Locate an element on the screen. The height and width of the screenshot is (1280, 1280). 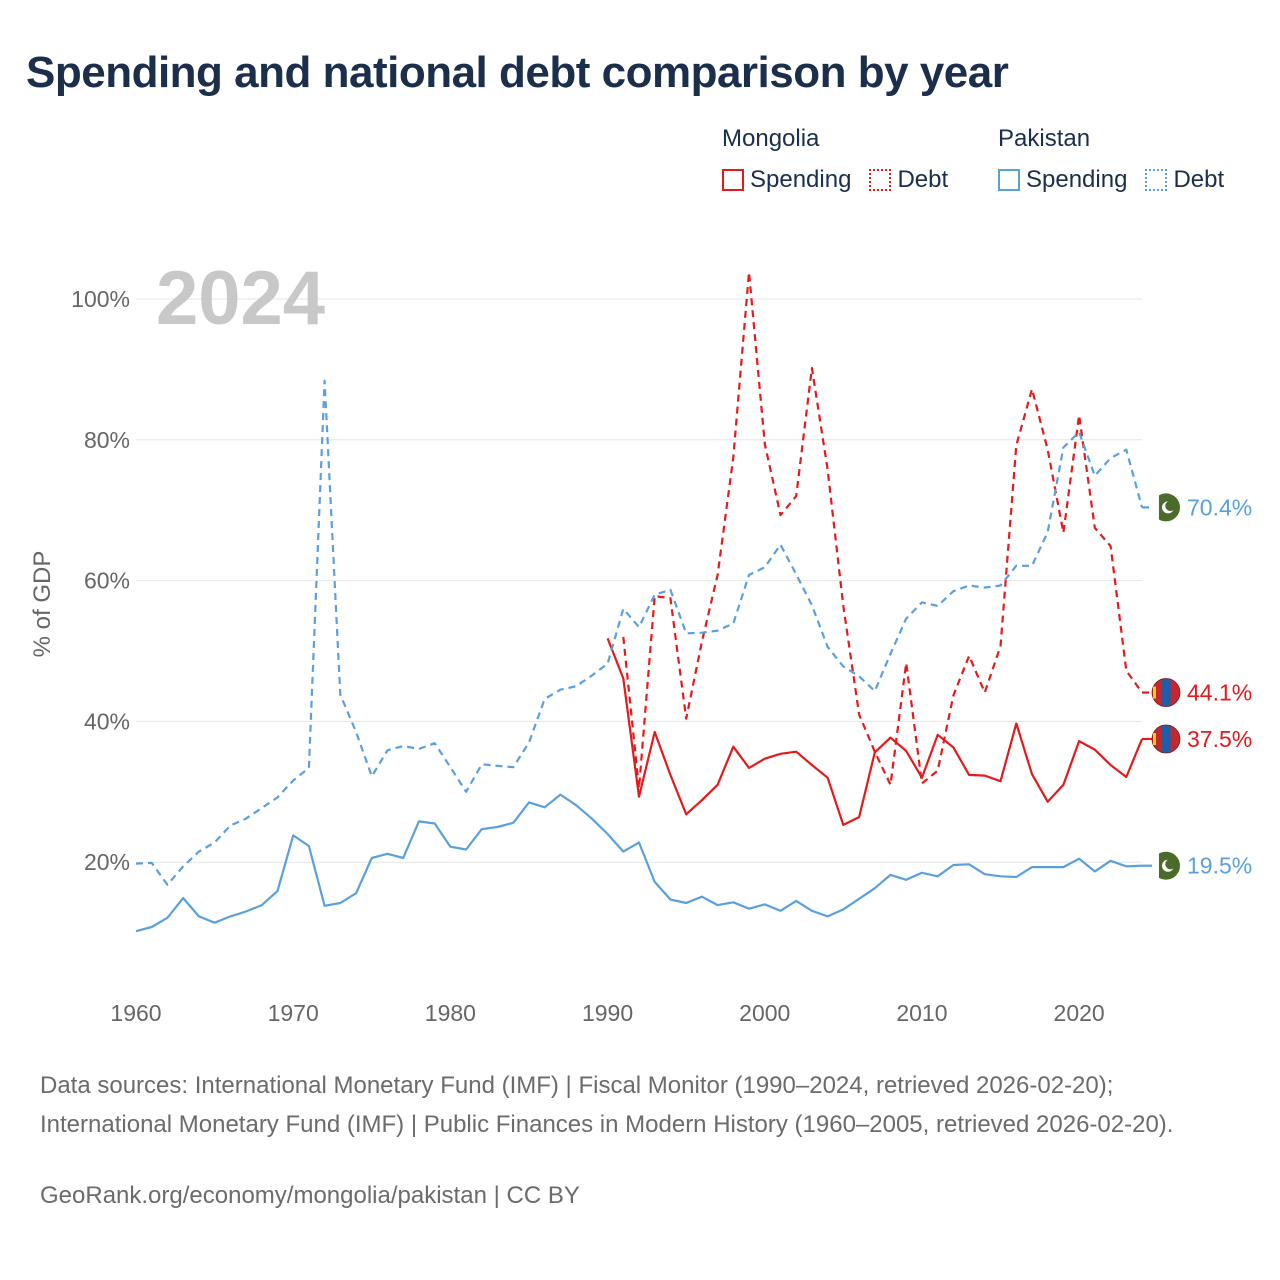
end-value-label: 70.4% is located at coordinates (1219, 507).